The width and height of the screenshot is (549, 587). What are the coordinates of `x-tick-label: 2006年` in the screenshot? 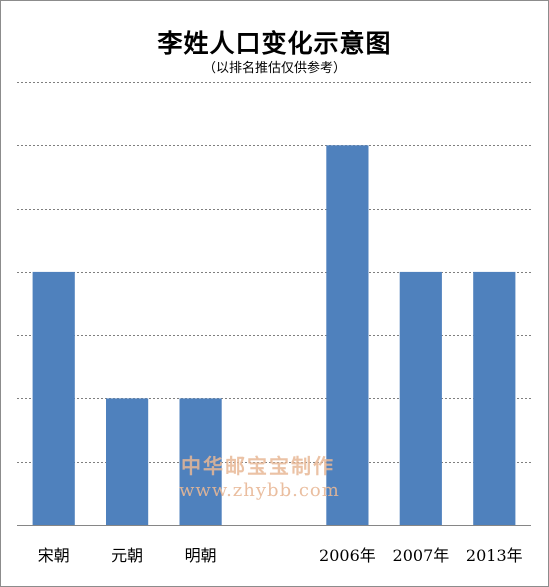 It's located at (347, 555).